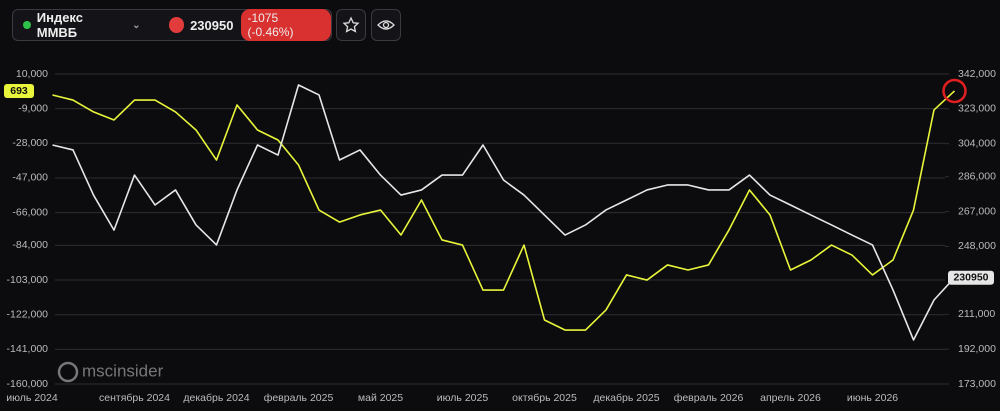  Describe the element at coordinates (28, 280) in the screenshot. I see `y-tick-label: -103,000` at that location.